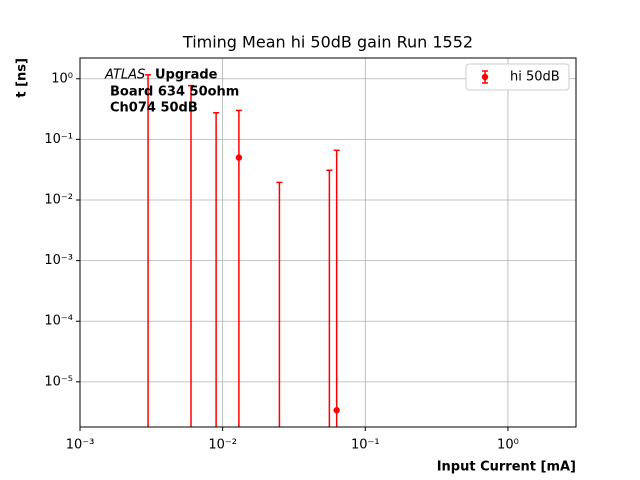 Image resolution: width=640 pixels, height=480 pixels. I want to click on legend-box, so click(517, 77).